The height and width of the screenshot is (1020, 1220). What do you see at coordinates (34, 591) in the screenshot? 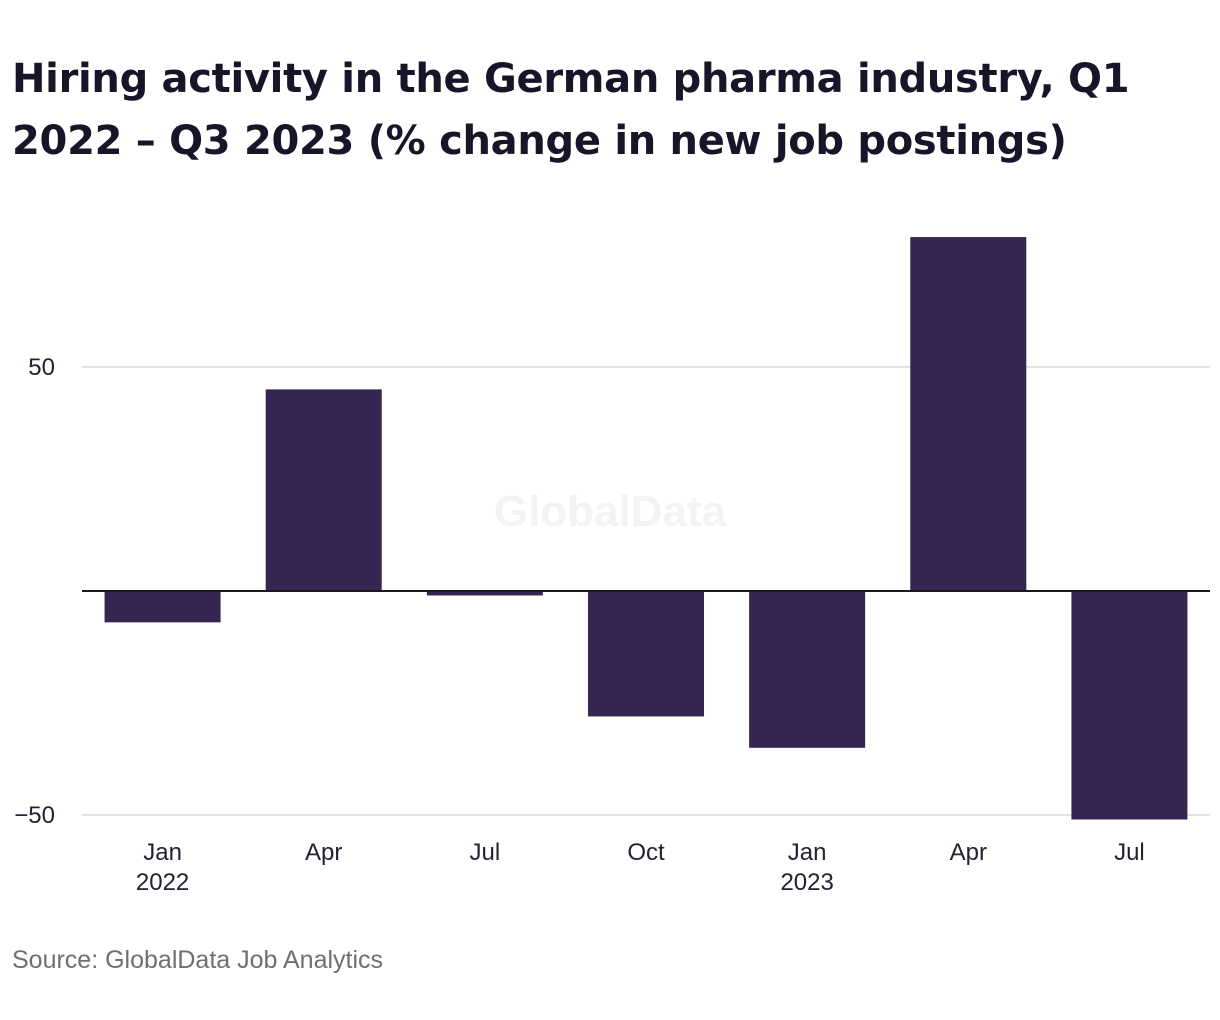
I see `y-axis-ticks: 50 −50` at bounding box center [34, 591].